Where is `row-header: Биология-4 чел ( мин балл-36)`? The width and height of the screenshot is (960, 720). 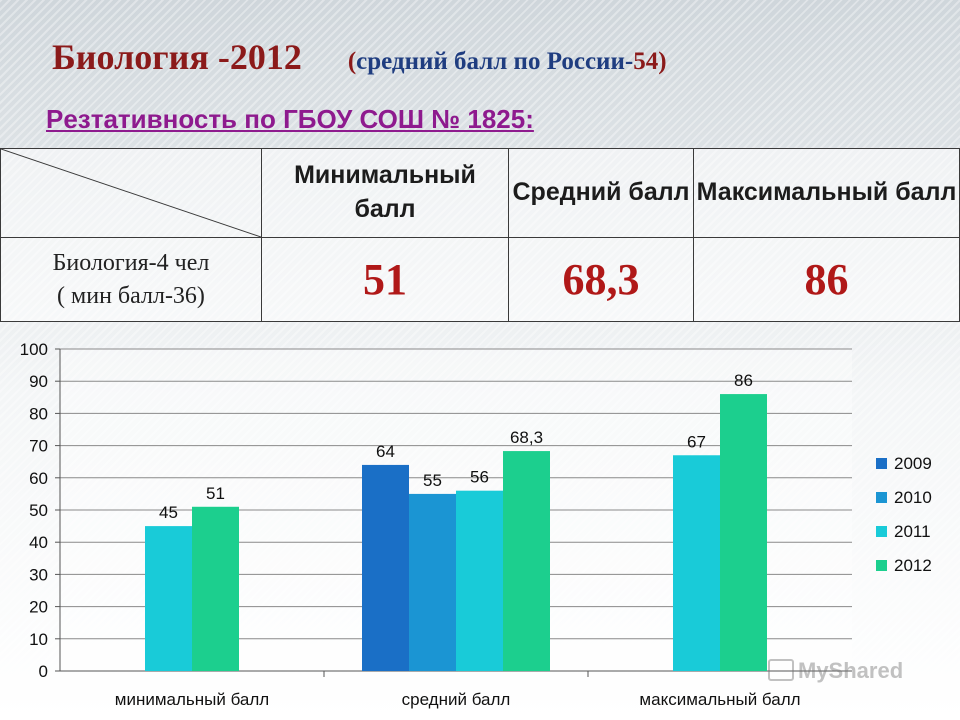 row-header: Биология-4 чел ( мин балл-36) is located at coordinates (131, 279).